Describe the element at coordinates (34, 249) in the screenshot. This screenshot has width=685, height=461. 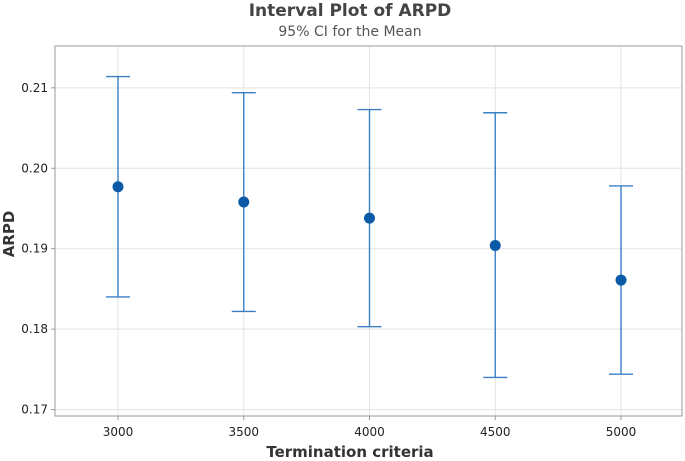
I see `y-tick-label: 0.19` at that location.